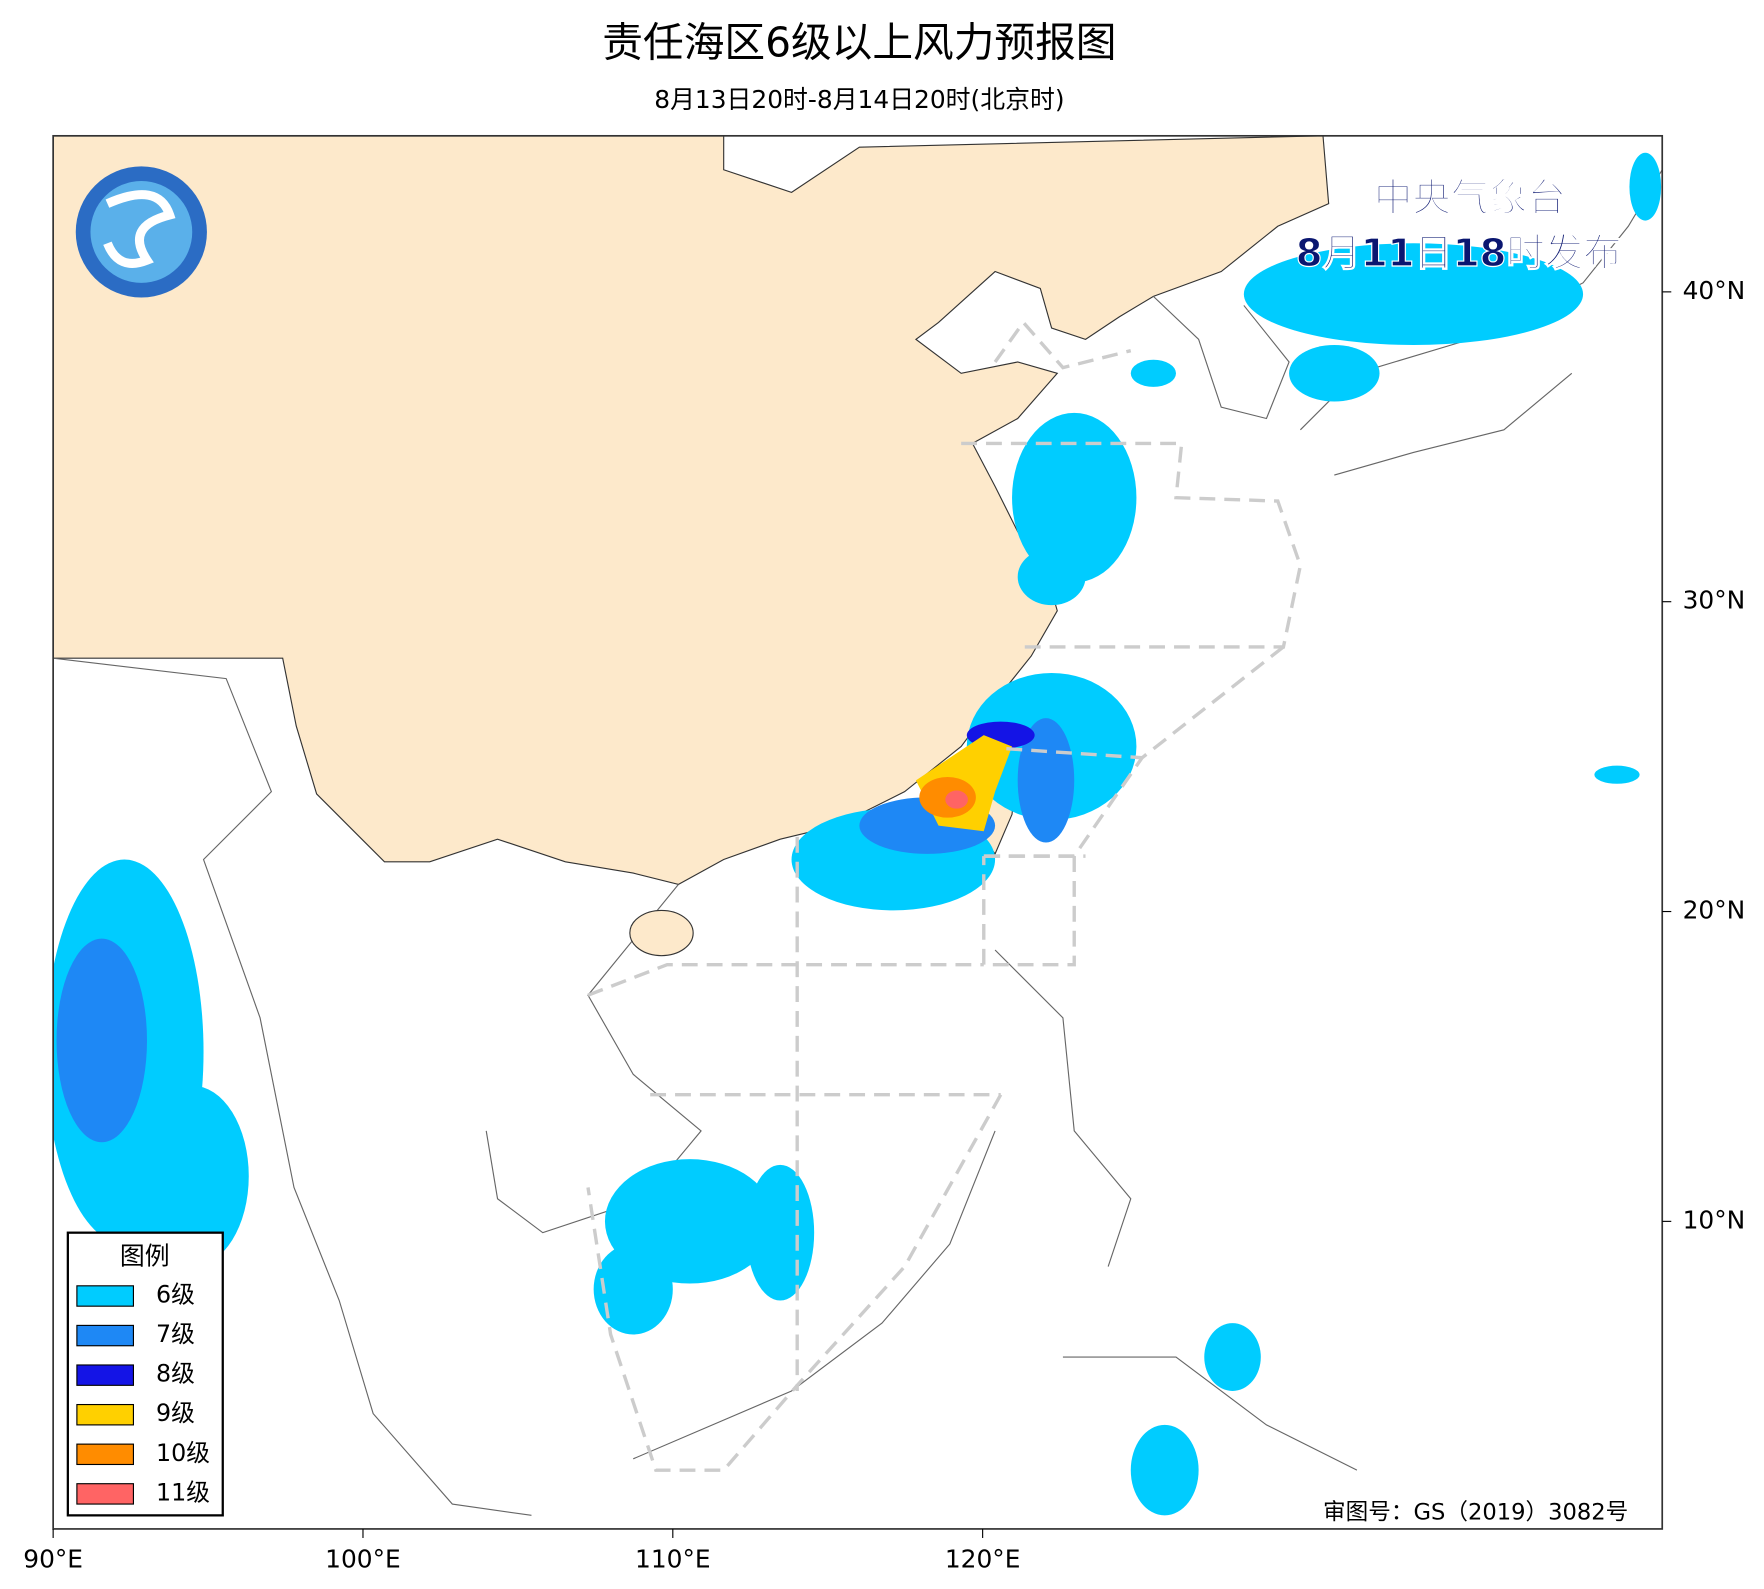  What do you see at coordinates (983, 1559) in the screenshot?
I see `x-tick-label: 120°E` at bounding box center [983, 1559].